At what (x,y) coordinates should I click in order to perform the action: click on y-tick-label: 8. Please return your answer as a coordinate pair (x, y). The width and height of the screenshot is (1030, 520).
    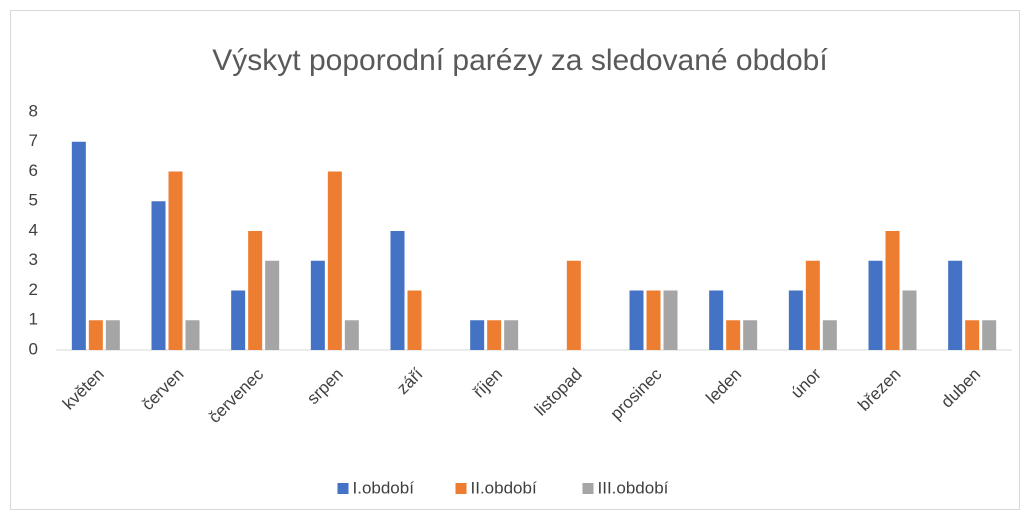
    Looking at the image, I should click on (33, 110).